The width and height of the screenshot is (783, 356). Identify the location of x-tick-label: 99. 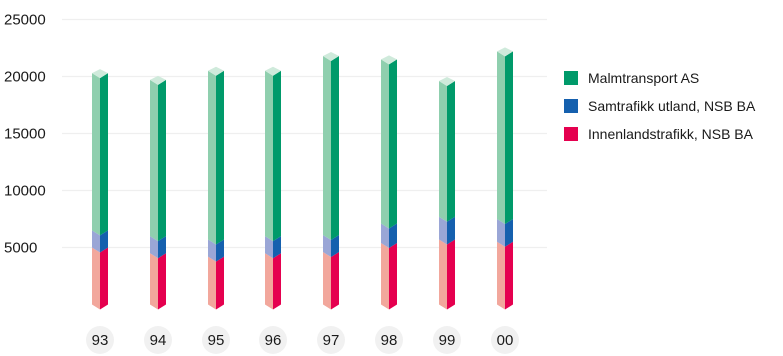
(447, 340).